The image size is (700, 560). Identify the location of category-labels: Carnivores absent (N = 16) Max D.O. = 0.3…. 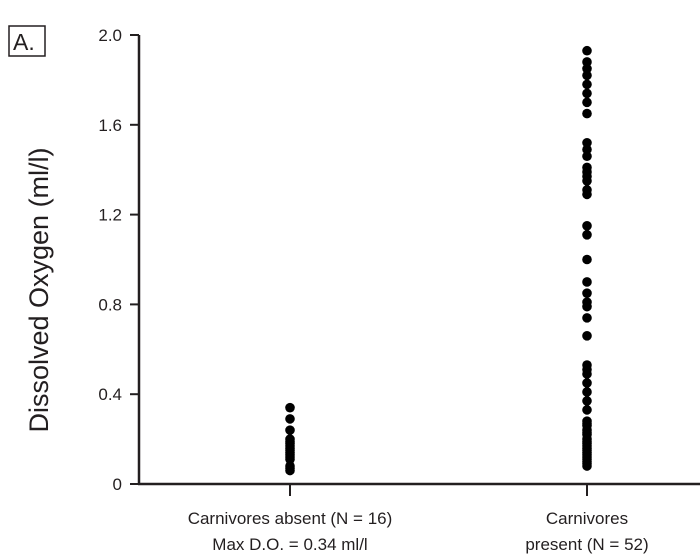
(418, 531).